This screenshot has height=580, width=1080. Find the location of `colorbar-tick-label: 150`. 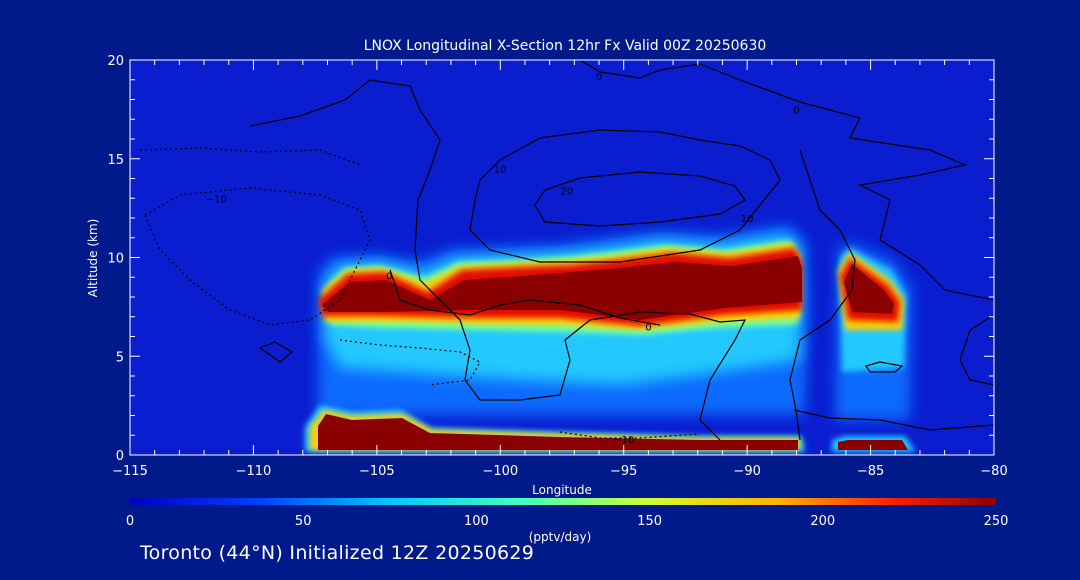

colorbar-tick-label: 150 is located at coordinates (649, 521).